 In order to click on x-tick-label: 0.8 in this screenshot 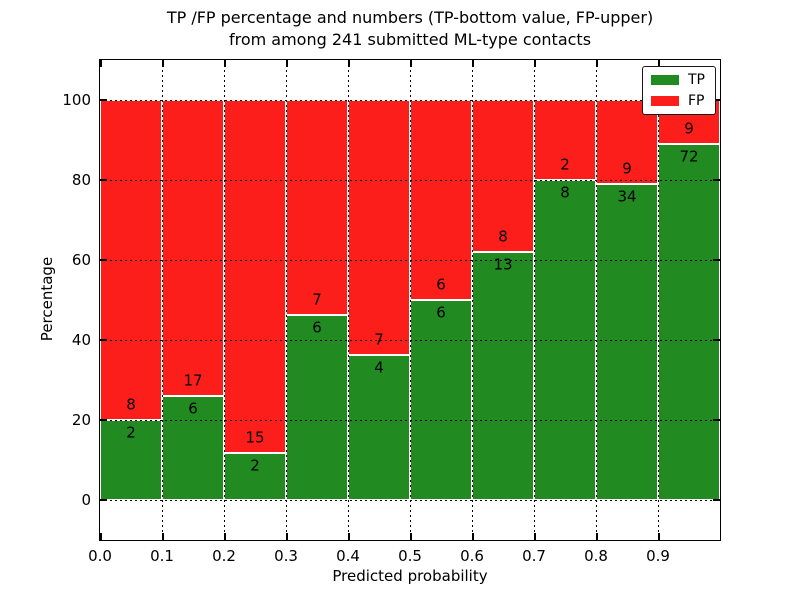, I will do `click(596, 556)`.